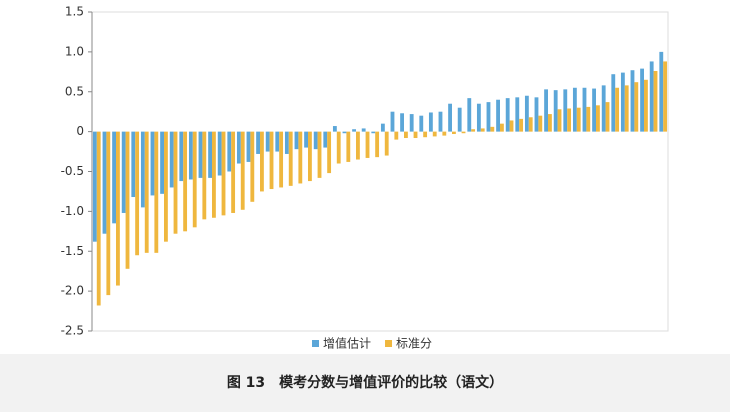 This screenshot has width=730, height=412. What do you see at coordinates (72, 211) in the screenshot?
I see `y-tick-label: -1.0` at bounding box center [72, 211].